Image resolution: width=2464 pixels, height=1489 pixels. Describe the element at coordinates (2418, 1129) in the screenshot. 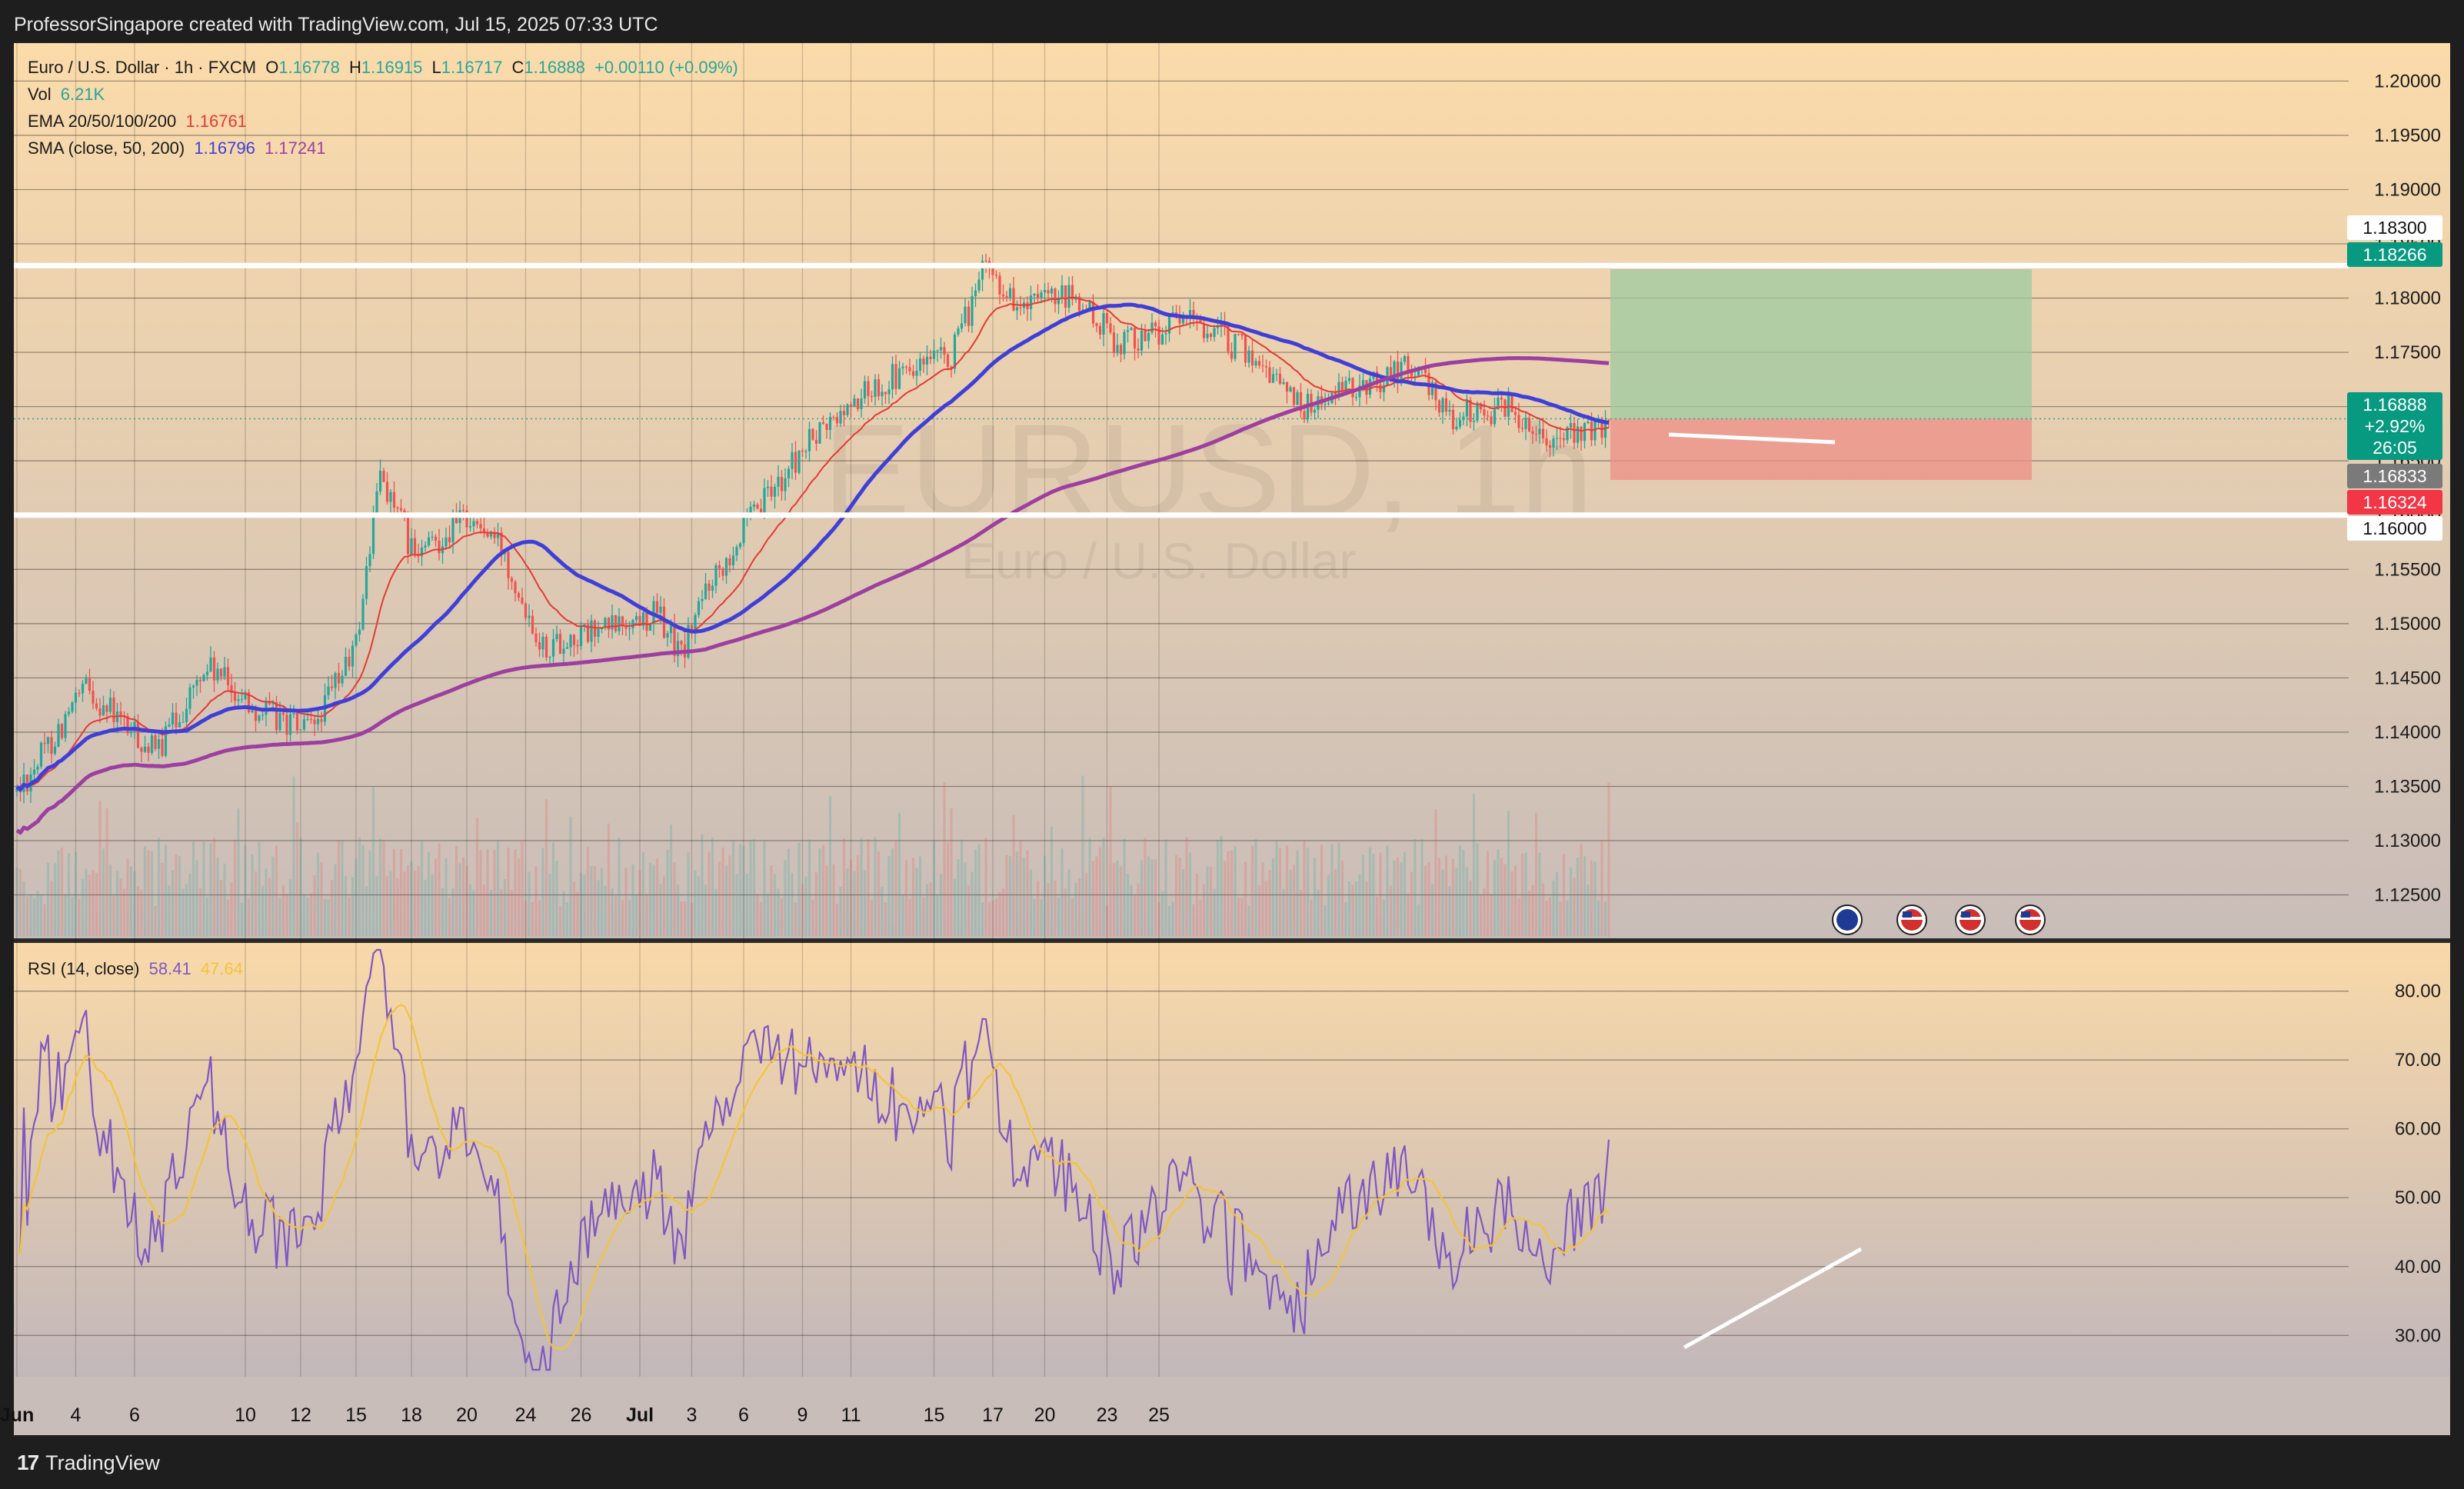

I see `rsi-tick-label: 60.00` at that location.